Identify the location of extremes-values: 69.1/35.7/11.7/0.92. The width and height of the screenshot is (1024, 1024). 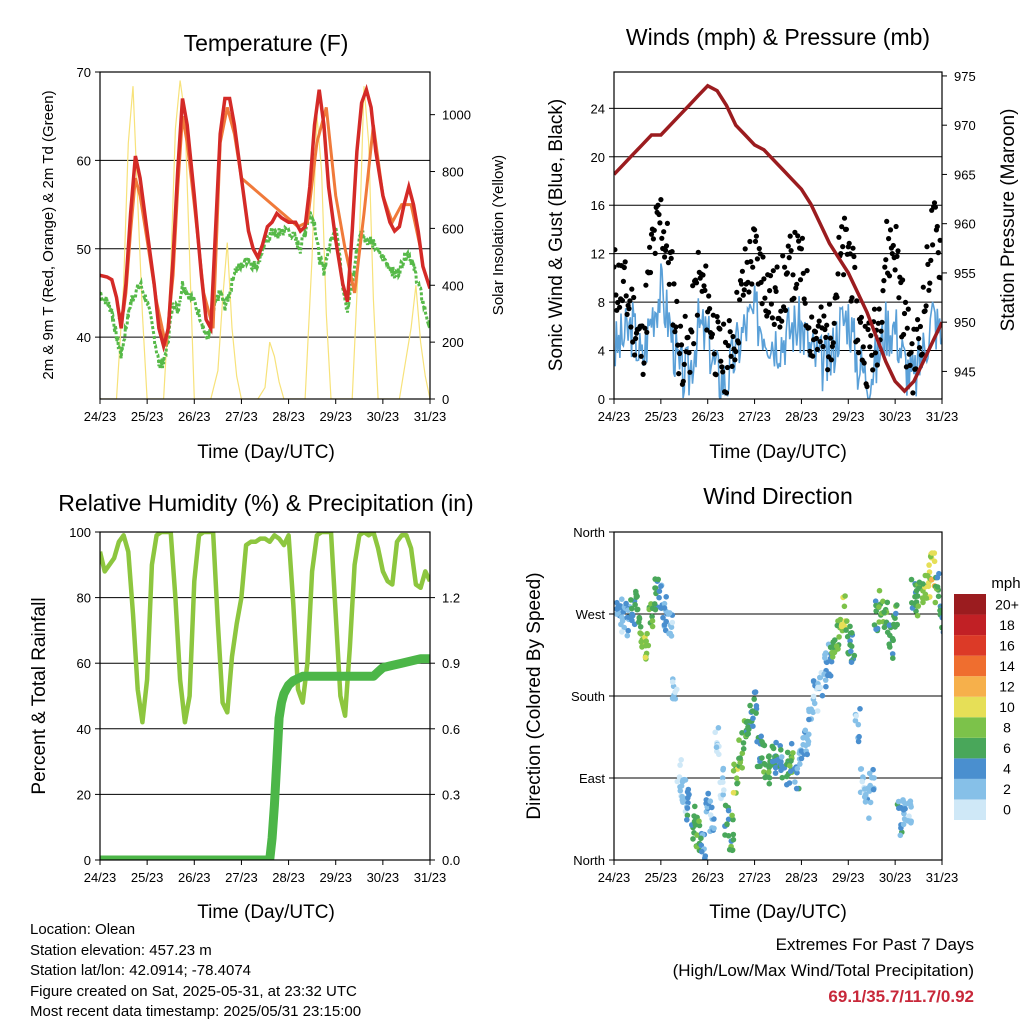
(901, 996).